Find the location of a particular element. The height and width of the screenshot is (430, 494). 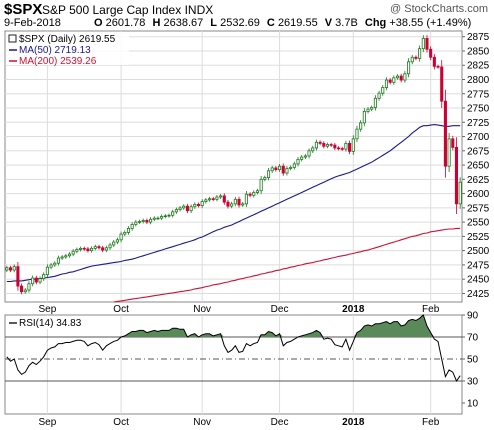

rsi-y-tick-label: 90 is located at coordinates (473, 316).